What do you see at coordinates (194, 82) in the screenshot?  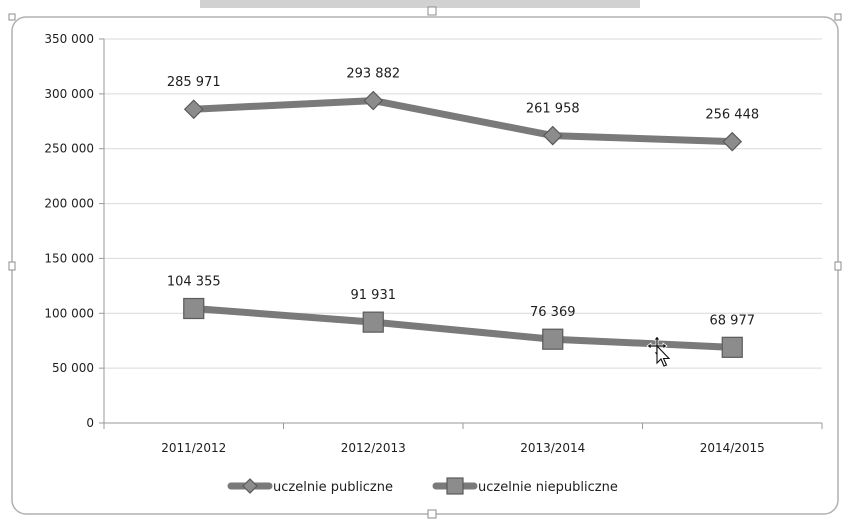 I see `data-label: 285 971` at bounding box center [194, 82].